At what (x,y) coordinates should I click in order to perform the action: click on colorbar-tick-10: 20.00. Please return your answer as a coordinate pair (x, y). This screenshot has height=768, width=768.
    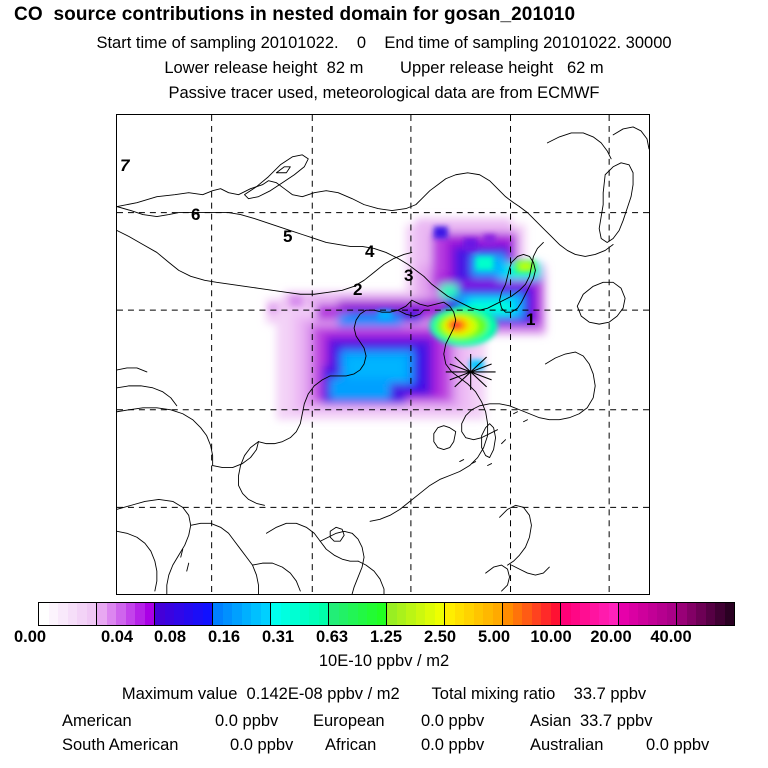
    Looking at the image, I should click on (611, 637).